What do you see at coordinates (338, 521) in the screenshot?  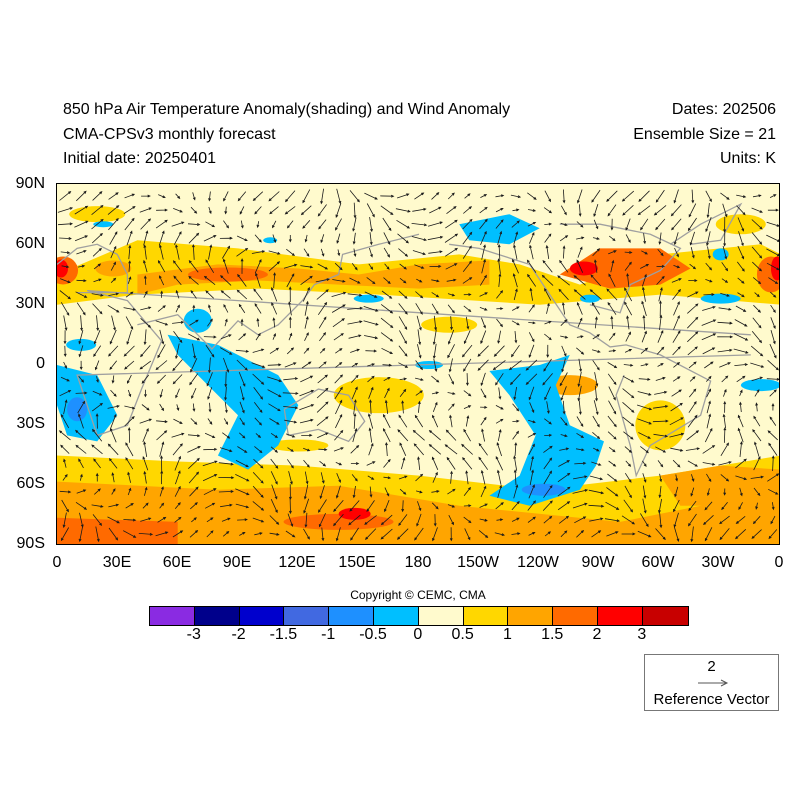 I see `warm-anomaly-shading` at bounding box center [338, 521].